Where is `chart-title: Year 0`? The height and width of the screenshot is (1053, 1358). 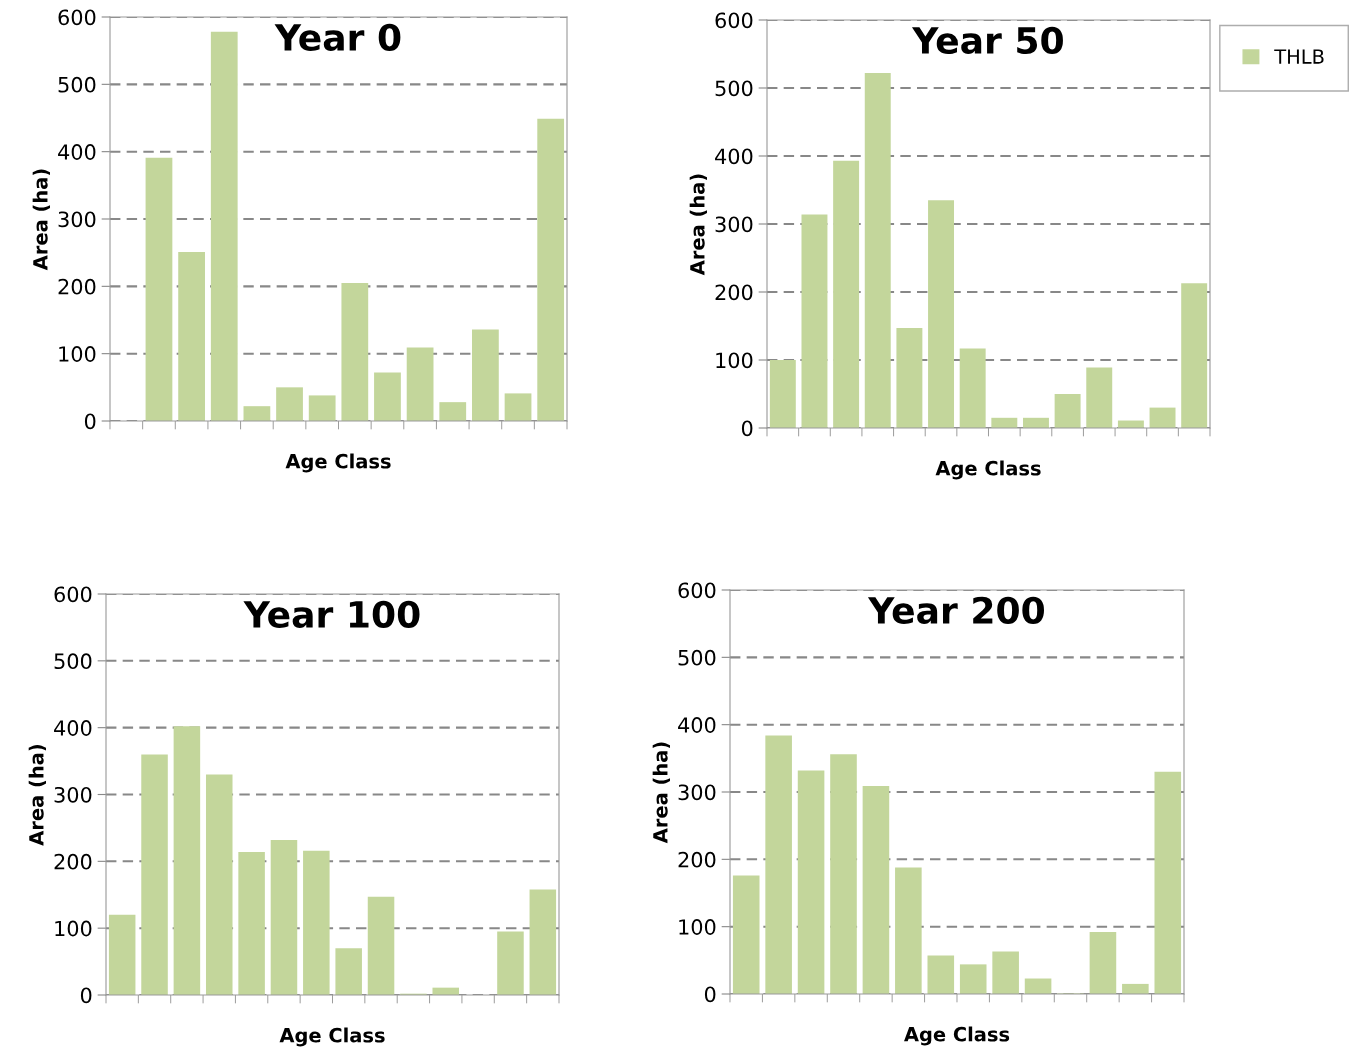 chart-title: Year 0 is located at coordinates (337, 37).